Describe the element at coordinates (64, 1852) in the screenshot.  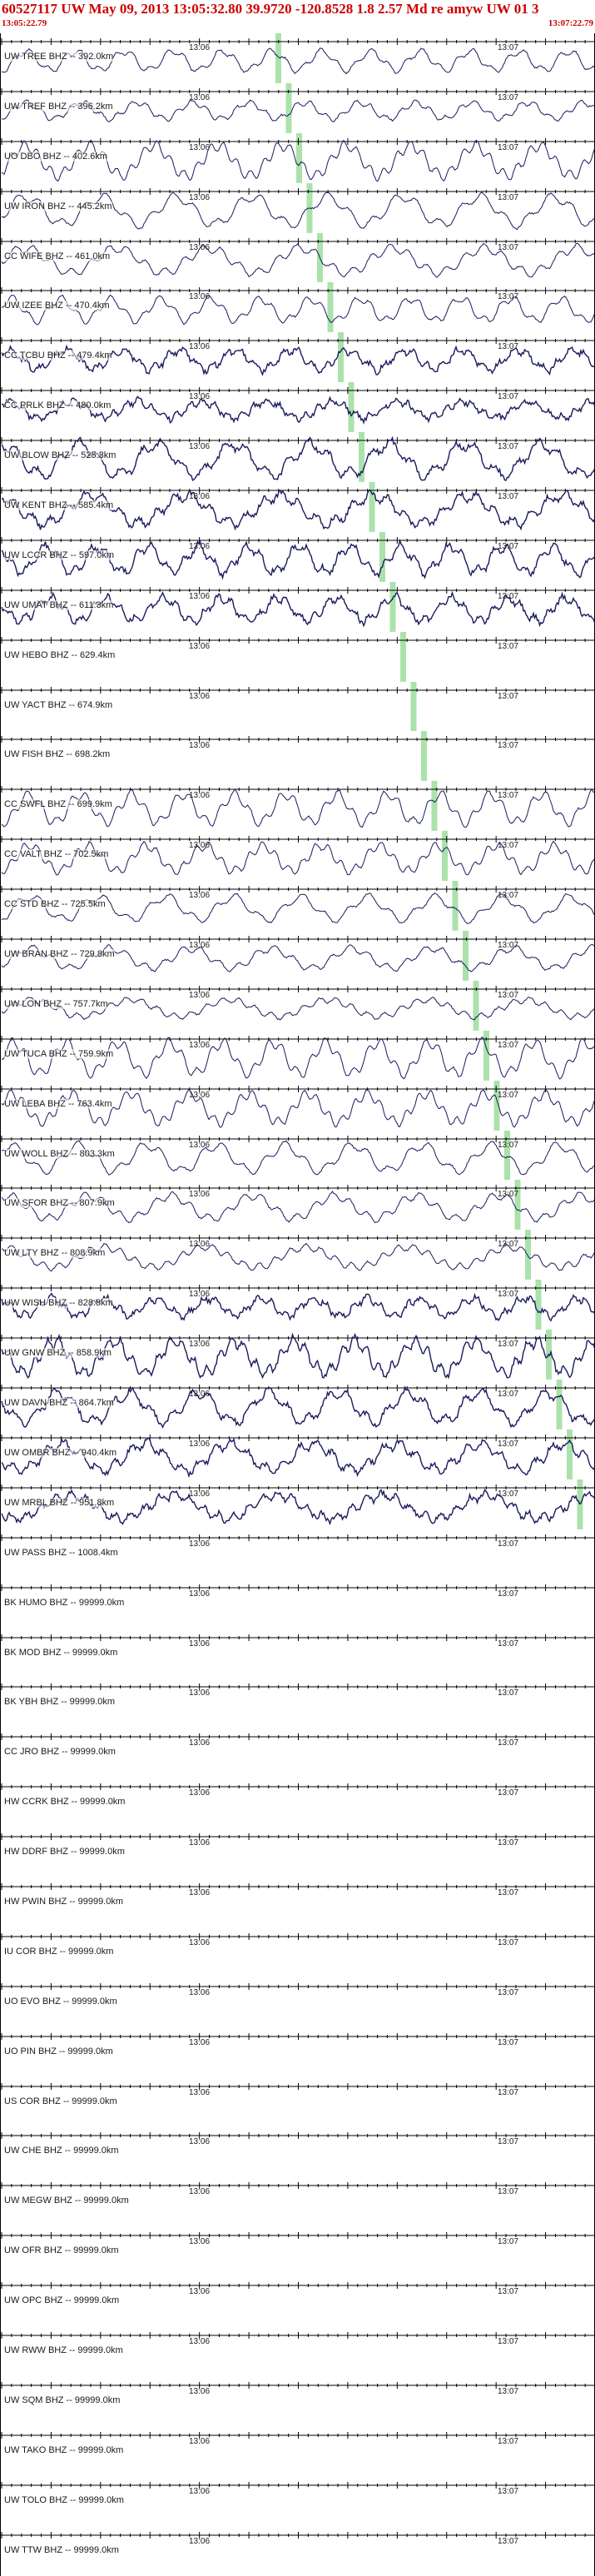
I see `station-label: HW DDRF BHZ -- 99999.0km` at that location.